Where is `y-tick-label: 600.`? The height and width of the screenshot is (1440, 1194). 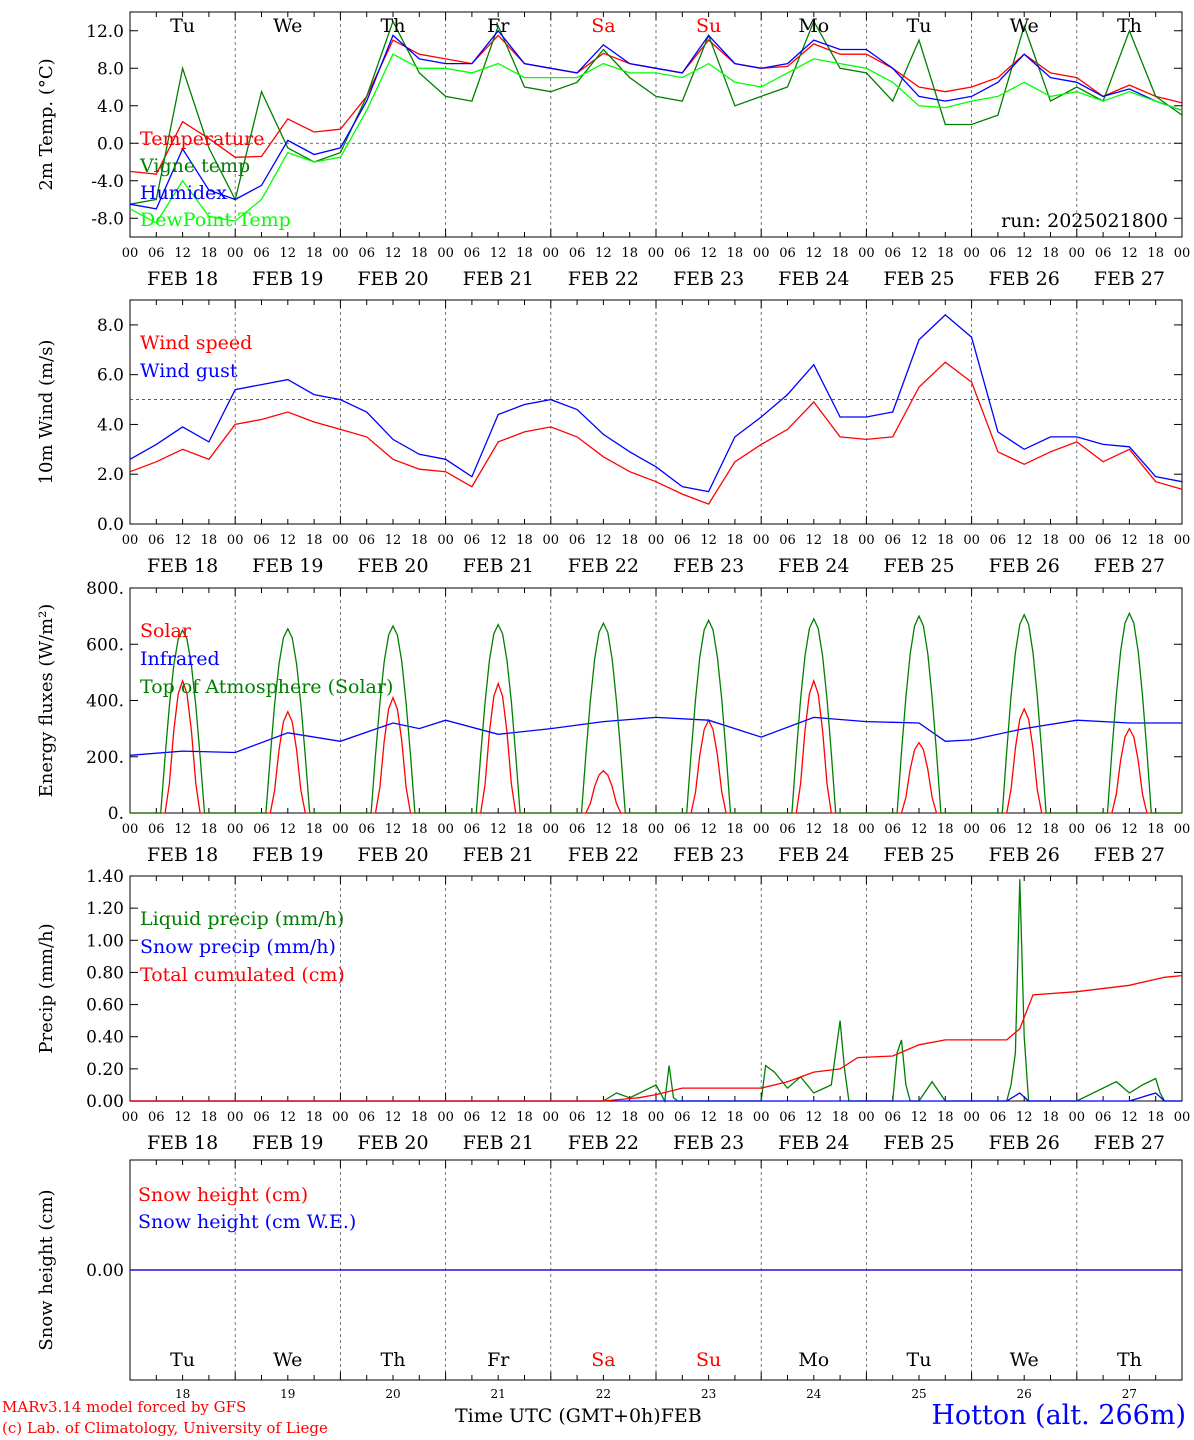 y-tick-label: 600. is located at coordinates (105, 645).